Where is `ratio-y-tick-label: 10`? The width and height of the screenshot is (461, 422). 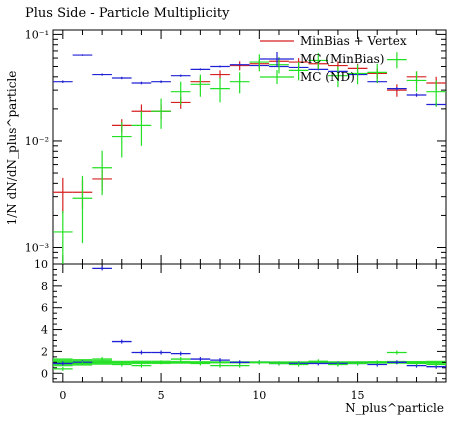 ratio-y-tick-label: 10 is located at coordinates (41, 264).